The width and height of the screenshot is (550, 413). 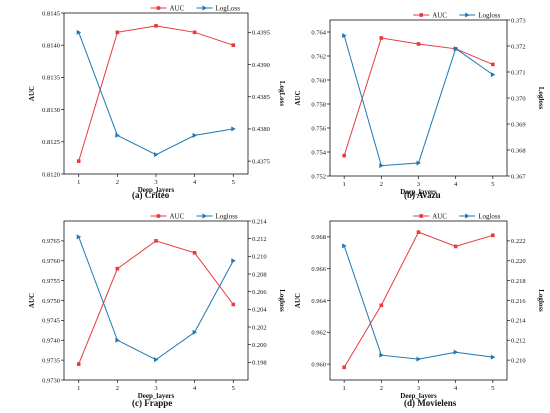 I want to click on y-tick-label: 0.9740, so click(x=51, y=341).